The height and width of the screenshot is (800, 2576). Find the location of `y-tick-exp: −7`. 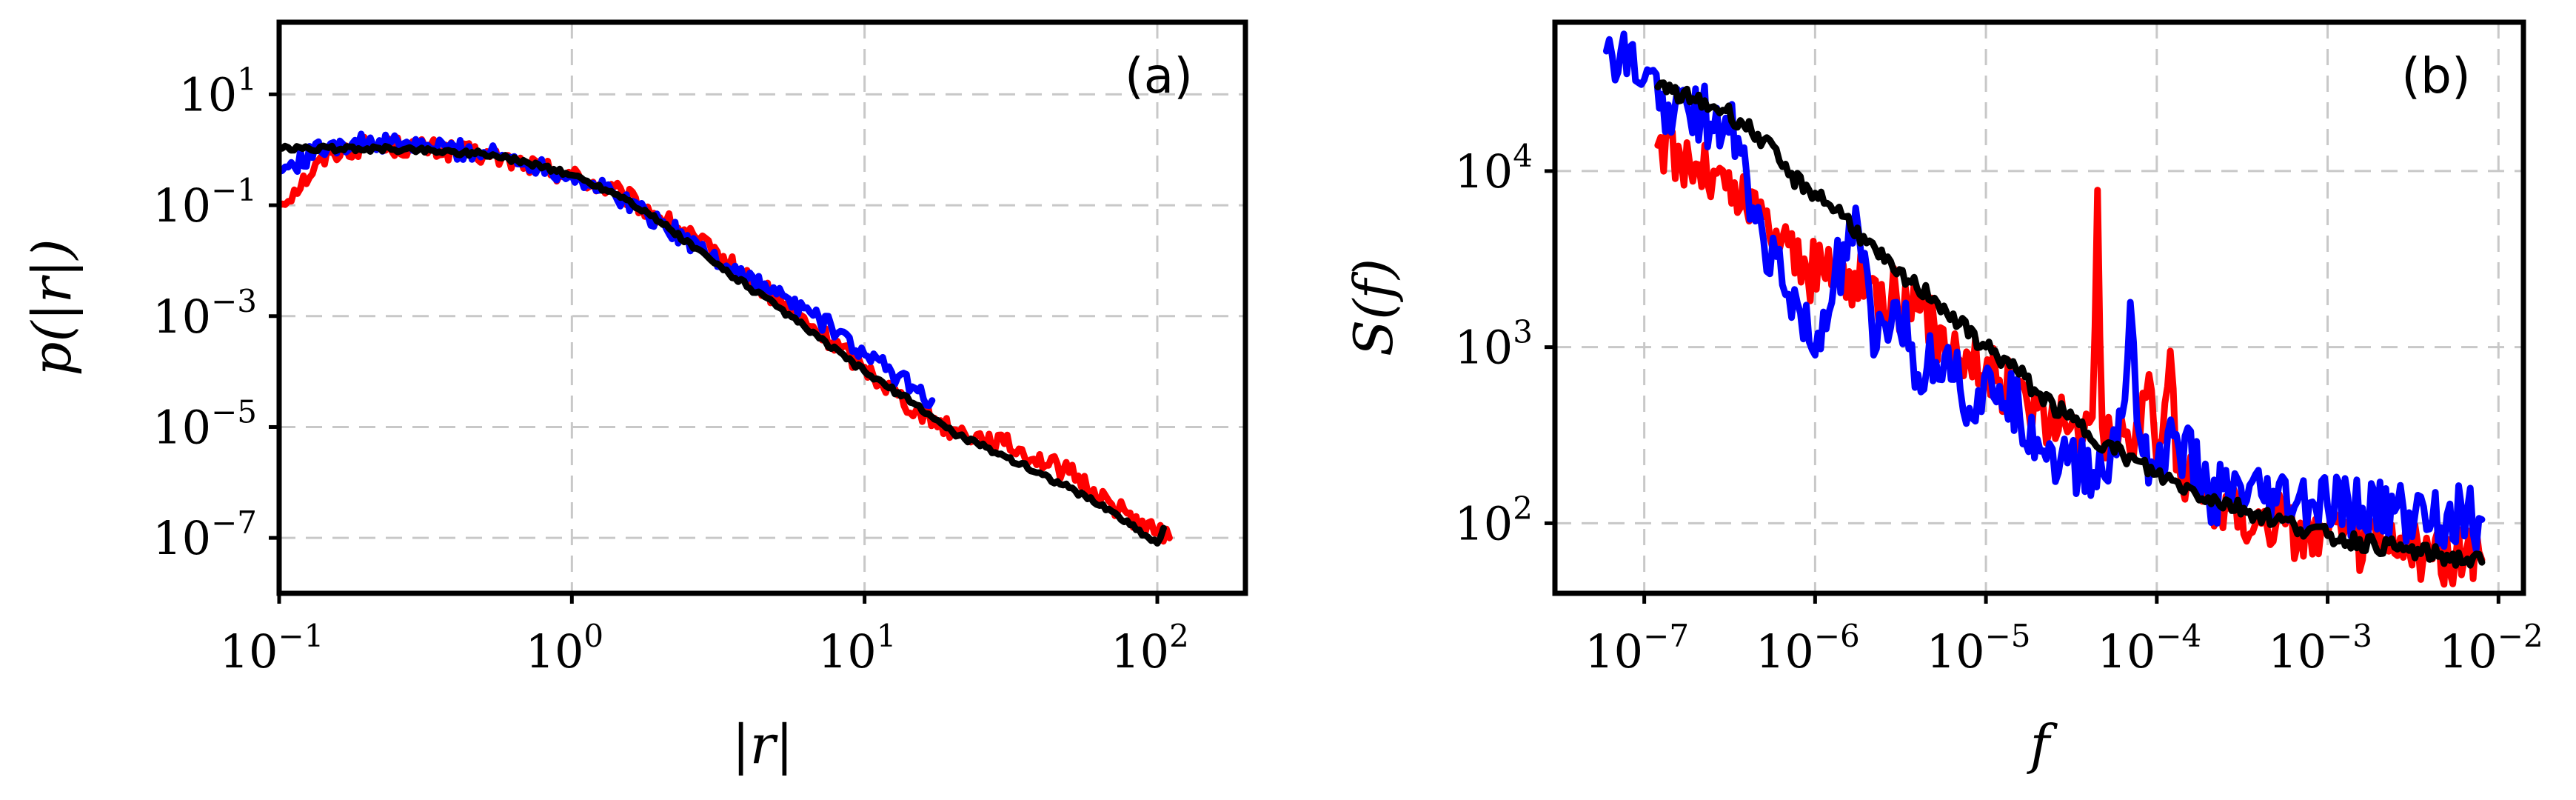

y-tick-exp: −7 is located at coordinates (234, 522).